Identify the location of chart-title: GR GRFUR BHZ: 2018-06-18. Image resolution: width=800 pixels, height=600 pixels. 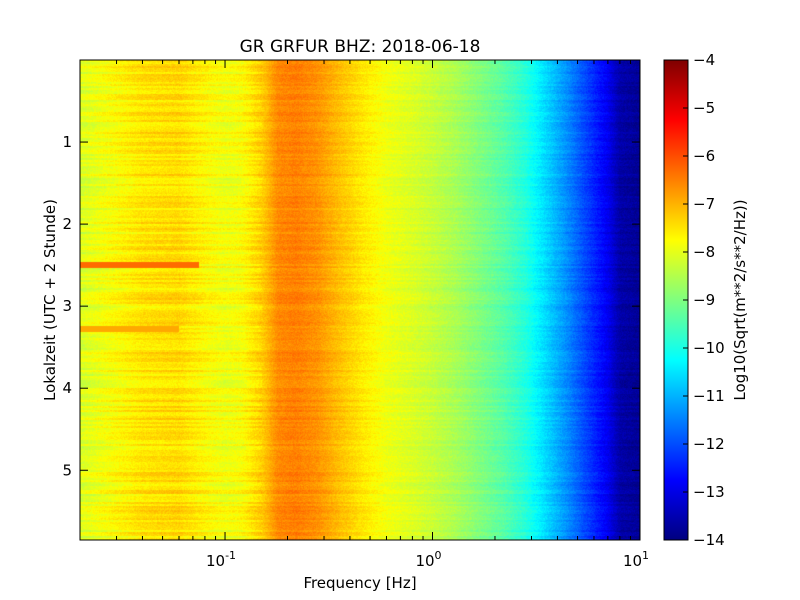
(360, 47).